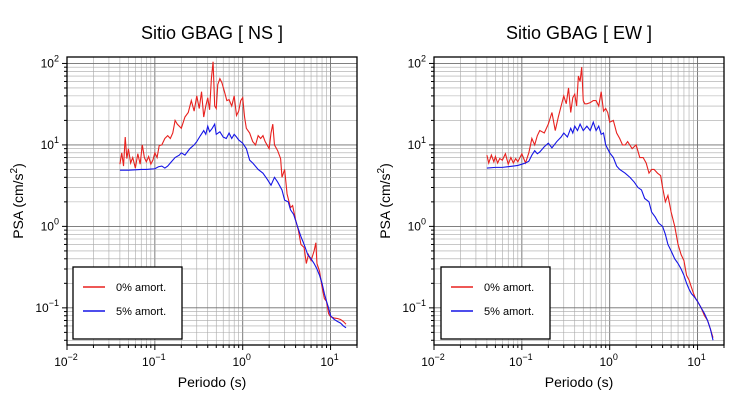 The height and width of the screenshot is (405, 730). I want to click on chart-title: Sitio GBAG [ EW ], so click(579, 33).